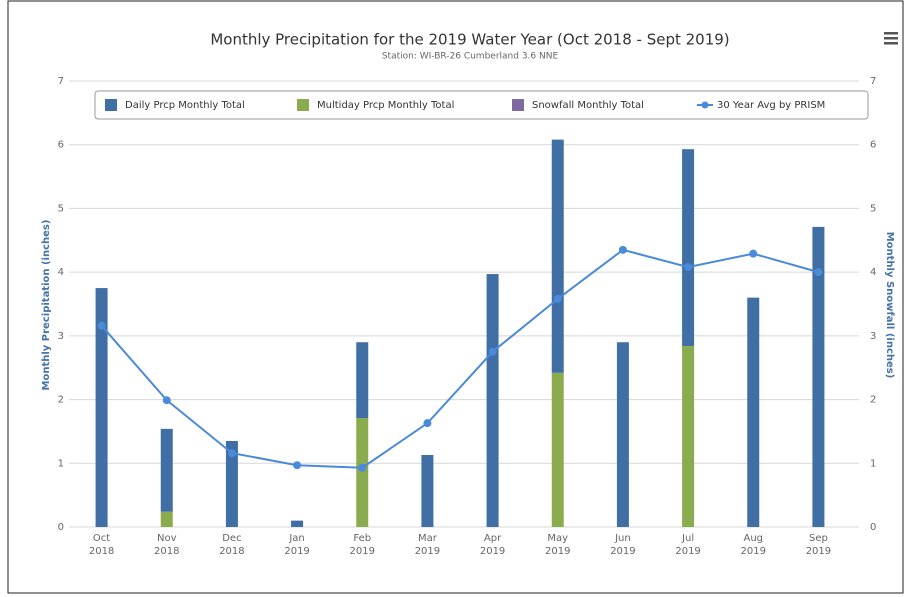 The height and width of the screenshot is (597, 904). What do you see at coordinates (46, 305) in the screenshot?
I see `y-axis-label: Monthly Precipitation (inches)` at bounding box center [46, 305].